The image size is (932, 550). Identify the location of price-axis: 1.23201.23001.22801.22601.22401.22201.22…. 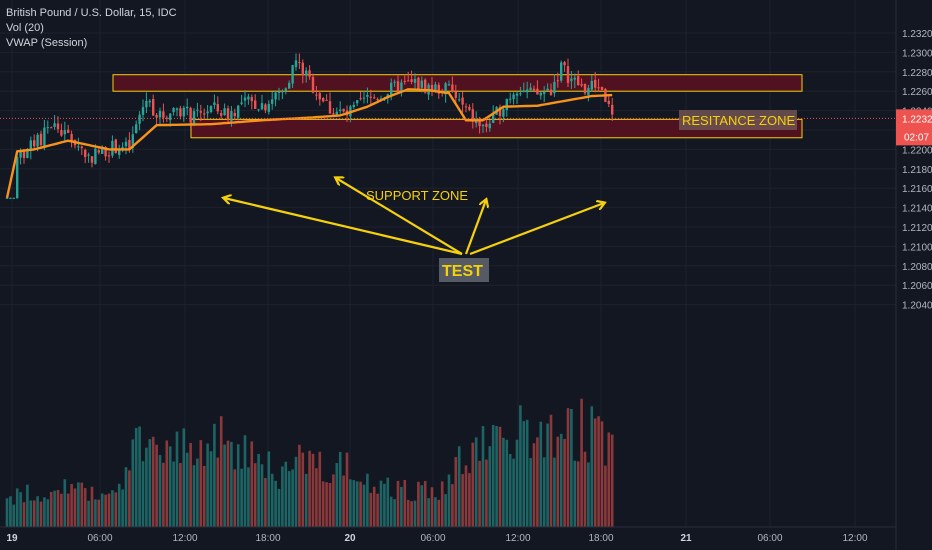
(917, 170).